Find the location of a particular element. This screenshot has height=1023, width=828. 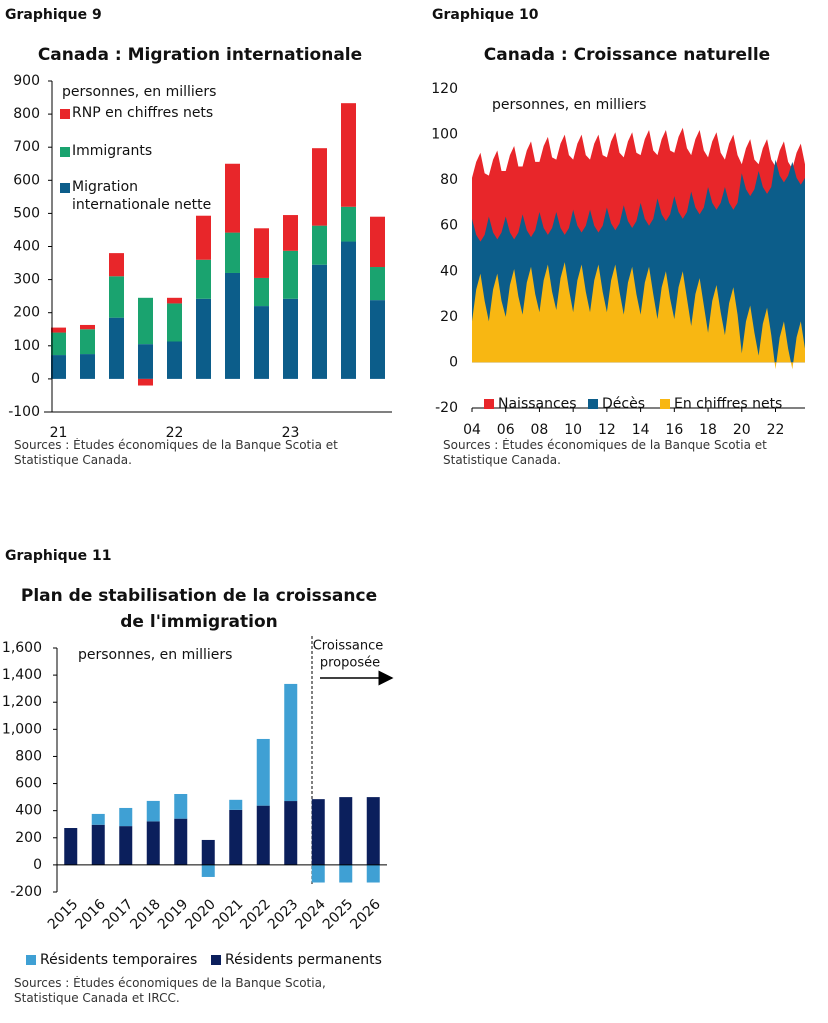

legend-label: En chiffres nets is located at coordinates (728, 404).